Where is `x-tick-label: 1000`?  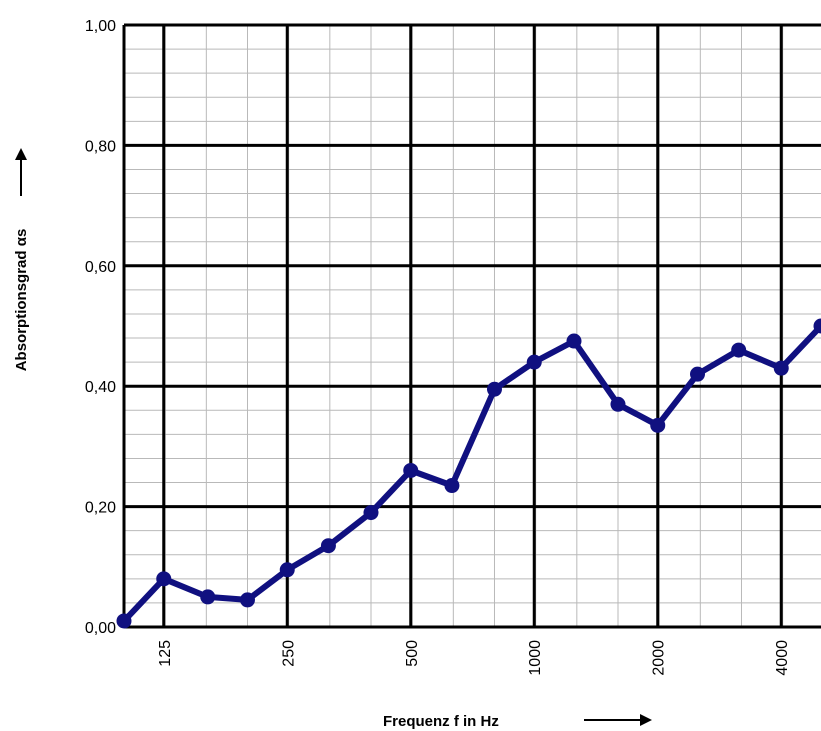 x-tick-label: 1000 is located at coordinates (535, 658).